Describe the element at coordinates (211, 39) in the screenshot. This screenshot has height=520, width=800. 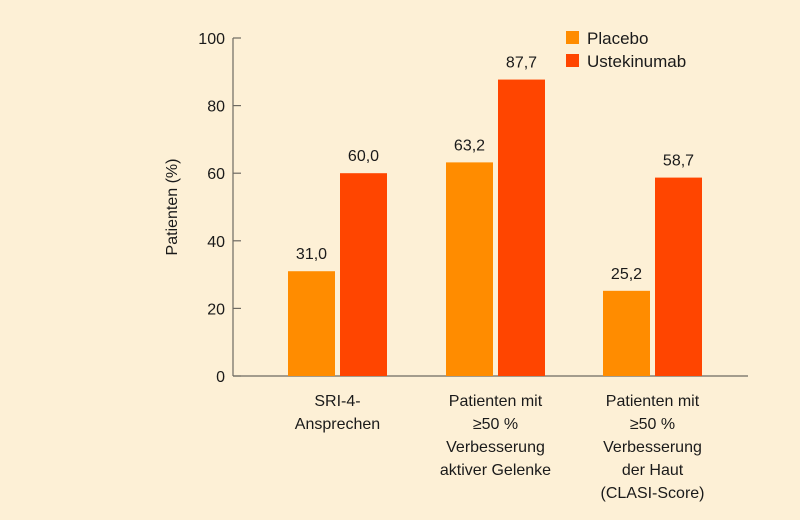
I see `y-tick-label: 100` at that location.